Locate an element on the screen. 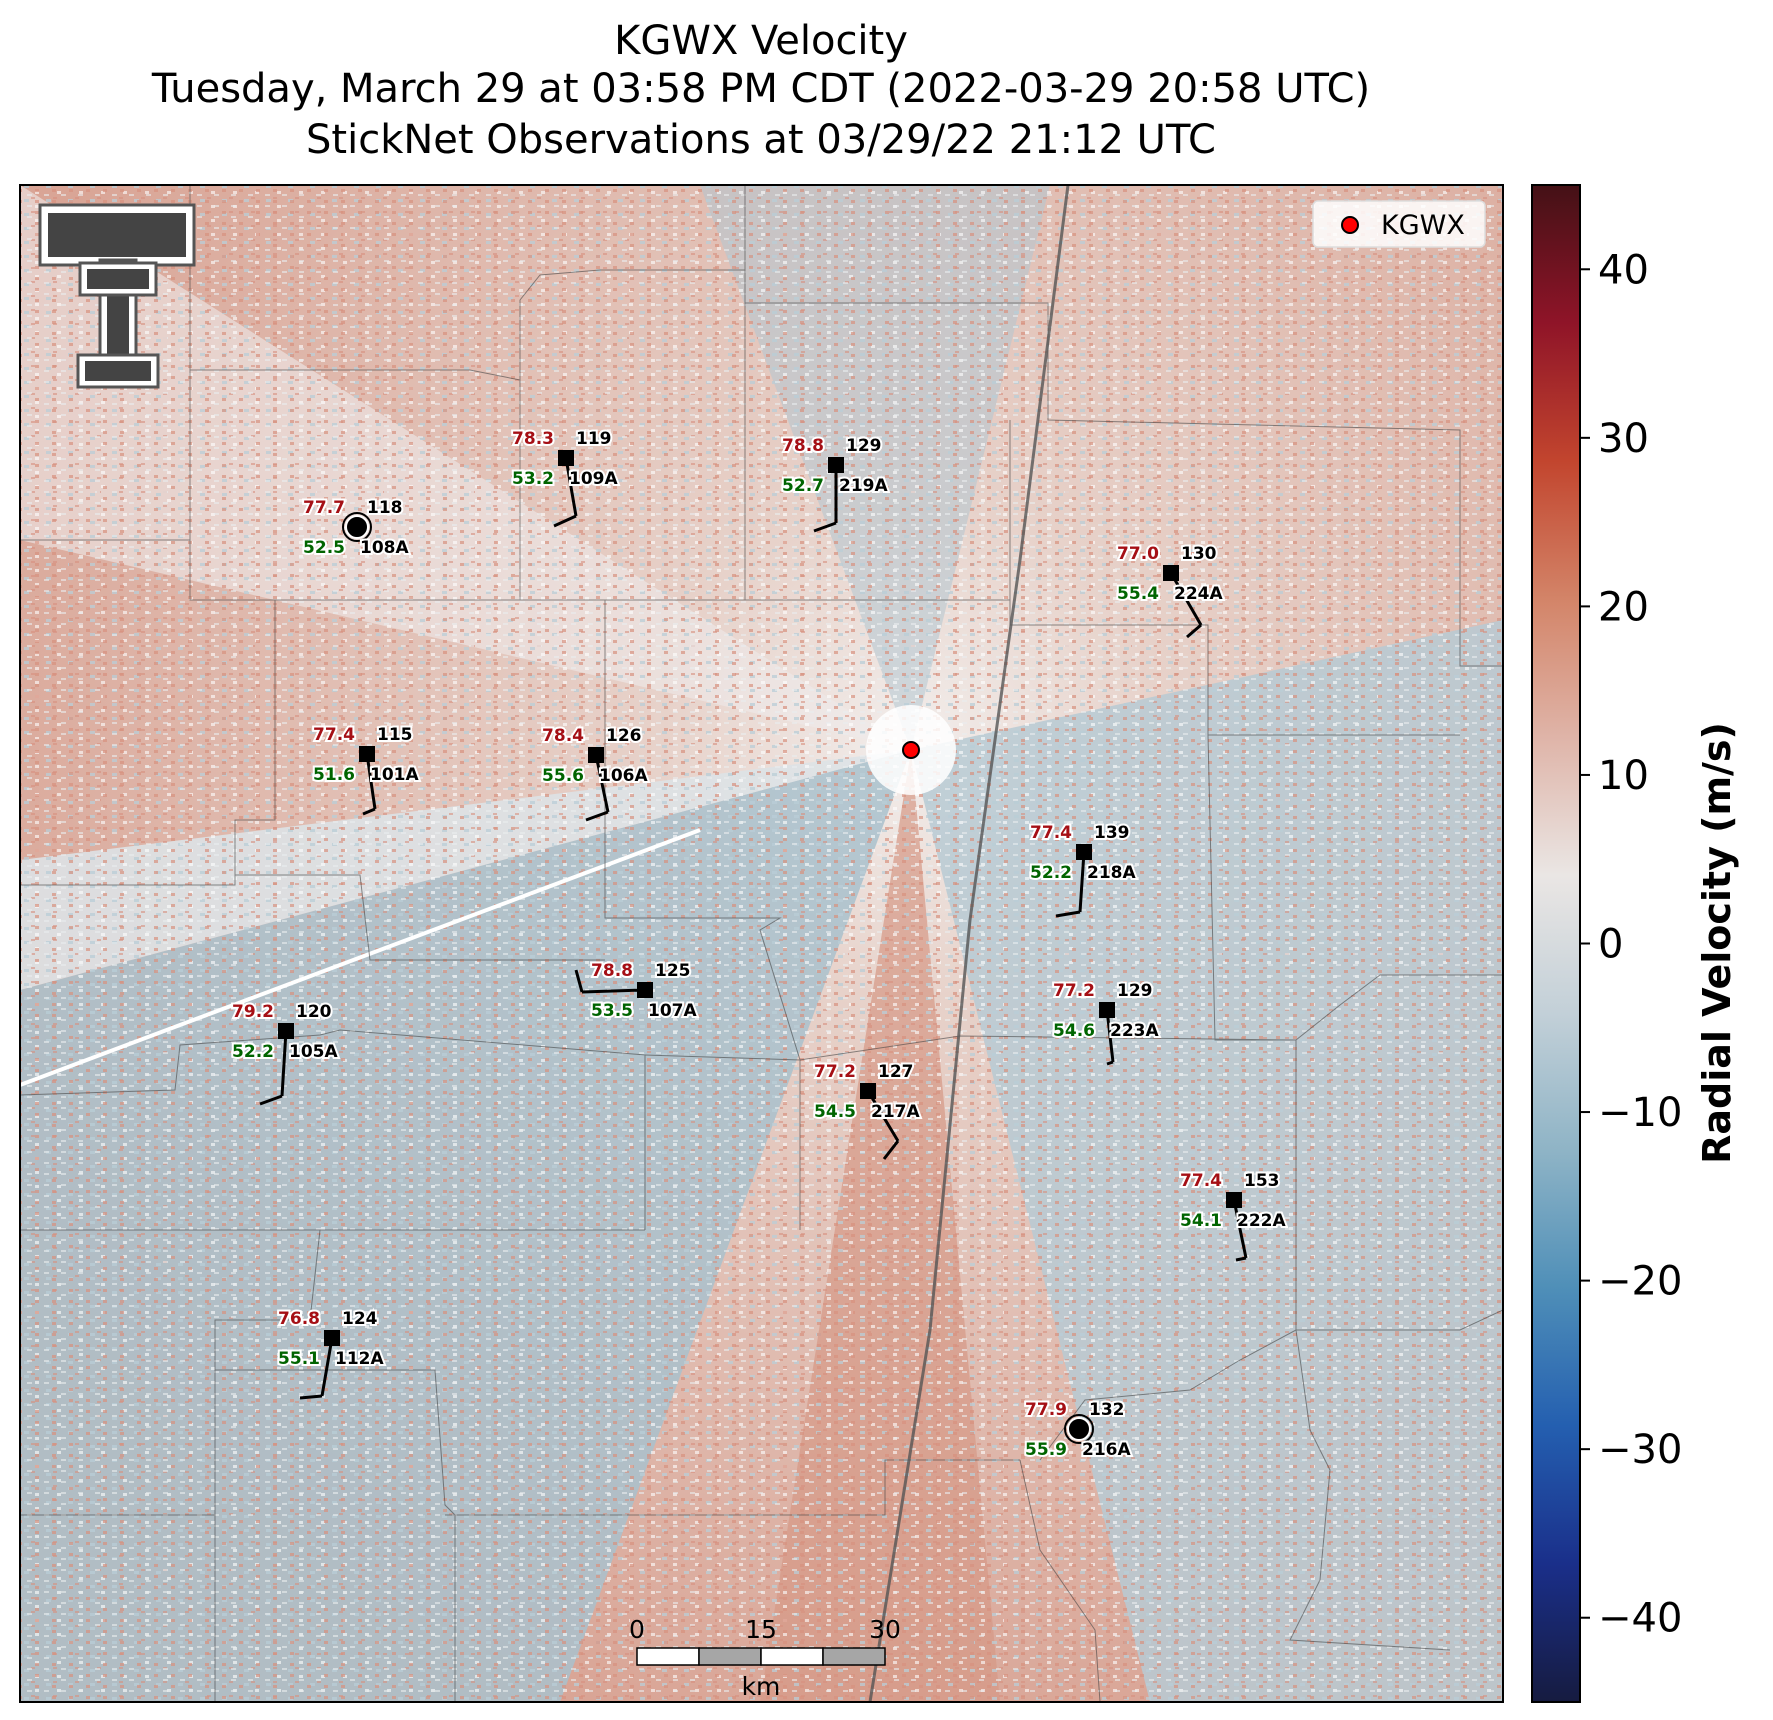 The height and width of the screenshot is (1720, 1773). colorbar-label: Radial Velocity (m/s) is located at coordinates (1717, 943).